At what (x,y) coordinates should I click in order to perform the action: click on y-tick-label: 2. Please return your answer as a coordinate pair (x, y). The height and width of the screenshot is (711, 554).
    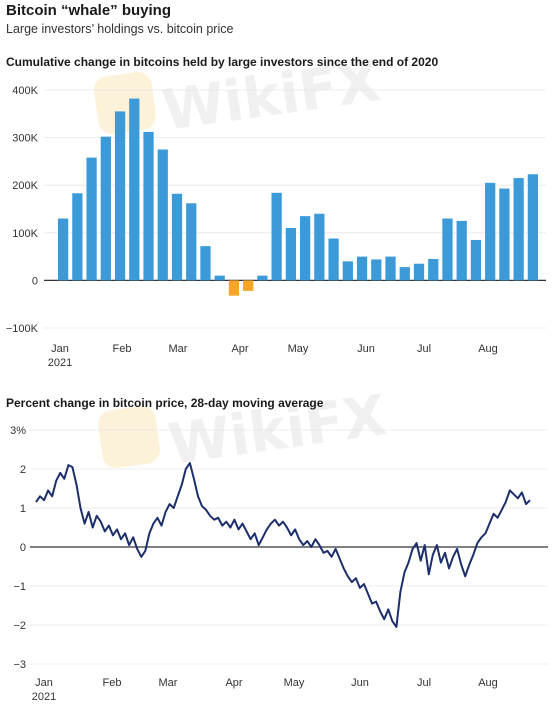
    Looking at the image, I should click on (23, 470).